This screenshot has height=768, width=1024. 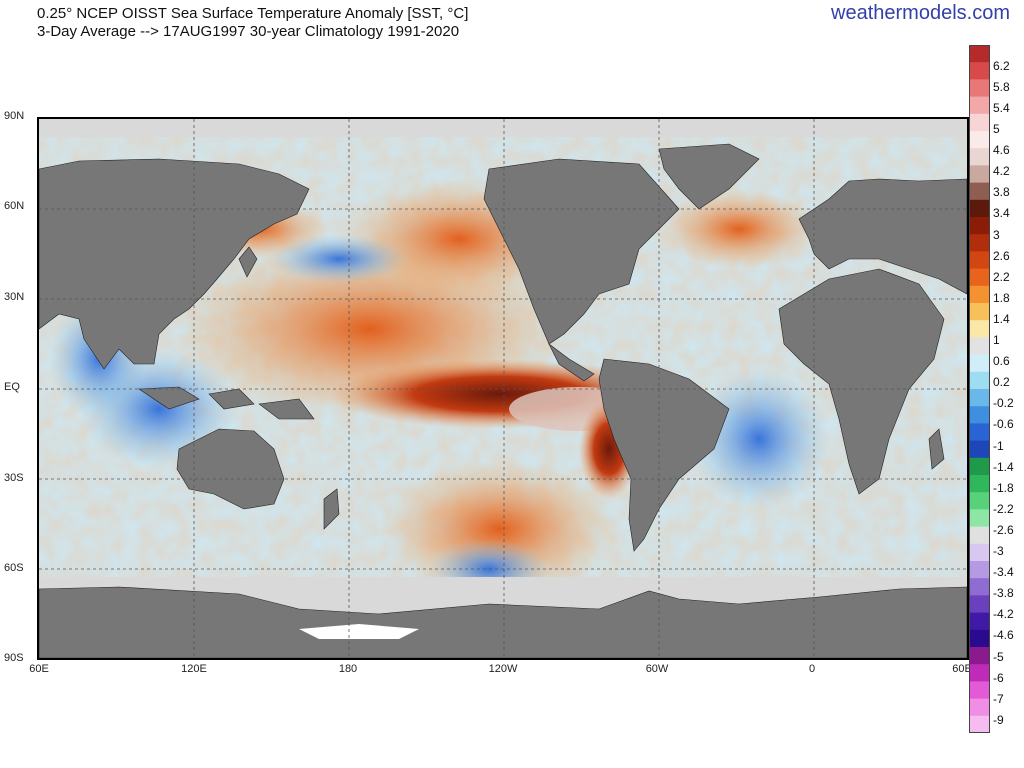 I want to click on colorbar-tick-label: -9, so click(x=998, y=719).